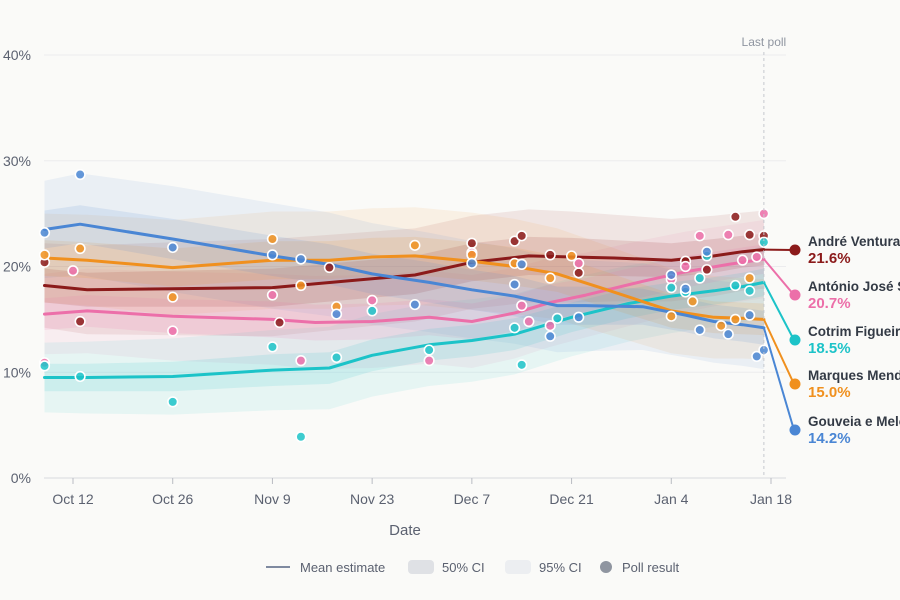 This screenshot has height=600, width=900. What do you see at coordinates (829, 438) in the screenshot?
I see `candidate-value: 14.2%` at bounding box center [829, 438].